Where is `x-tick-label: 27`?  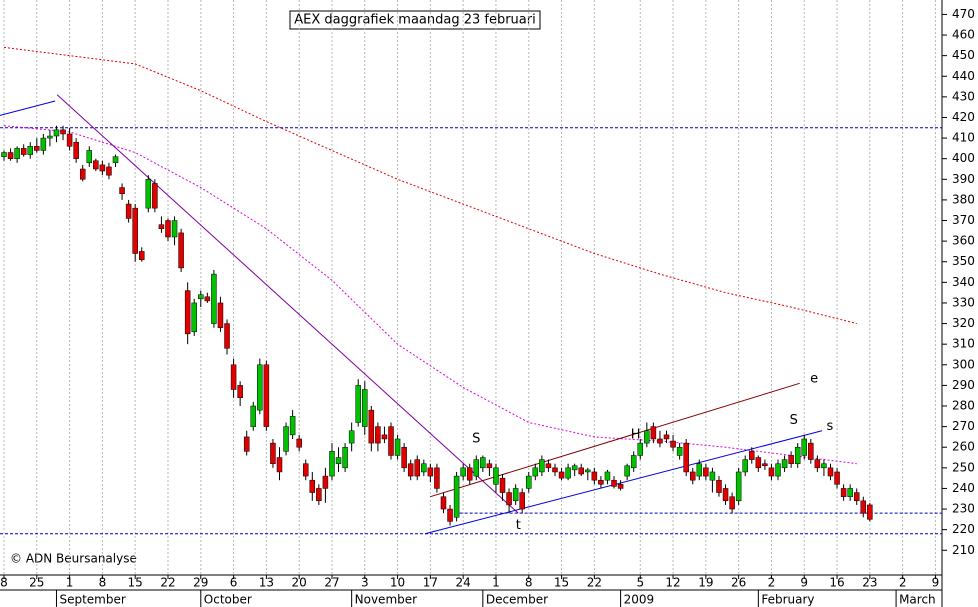
x-tick-label: 27 is located at coordinates (331, 583).